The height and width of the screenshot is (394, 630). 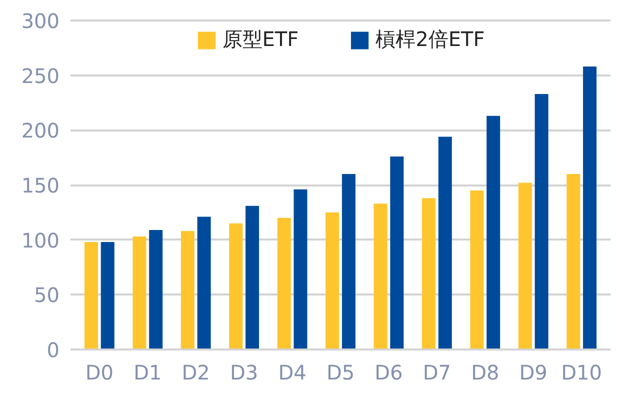 What do you see at coordinates (581, 372) in the screenshot?
I see `x-tick-label: D10` at bounding box center [581, 372].